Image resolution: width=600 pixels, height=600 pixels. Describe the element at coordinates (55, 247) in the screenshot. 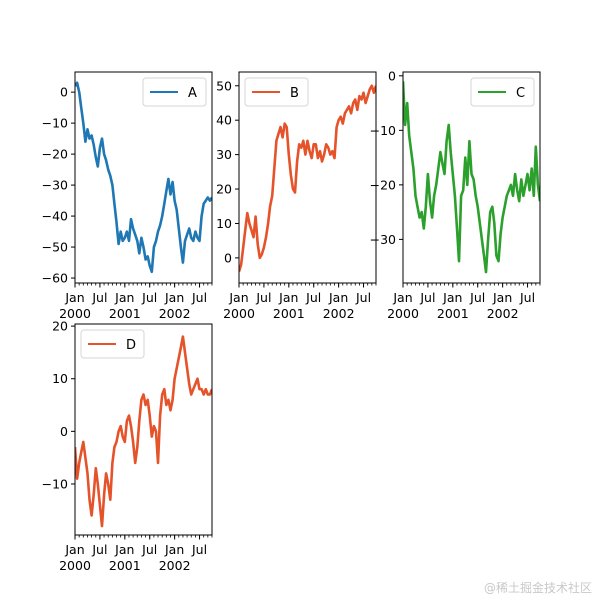

I see `y-tick-label: −50` at that location.